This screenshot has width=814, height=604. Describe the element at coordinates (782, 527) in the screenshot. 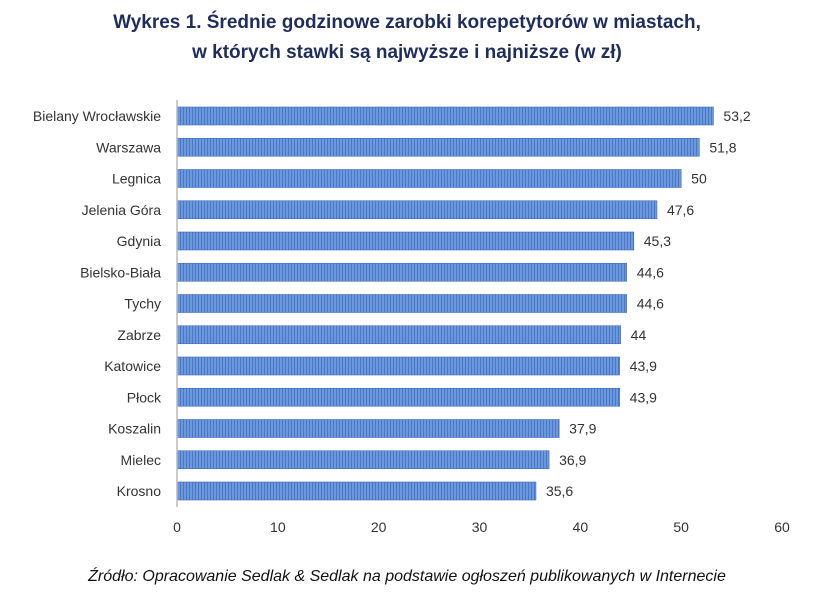

I see `x-tick-label: 60` at that location.